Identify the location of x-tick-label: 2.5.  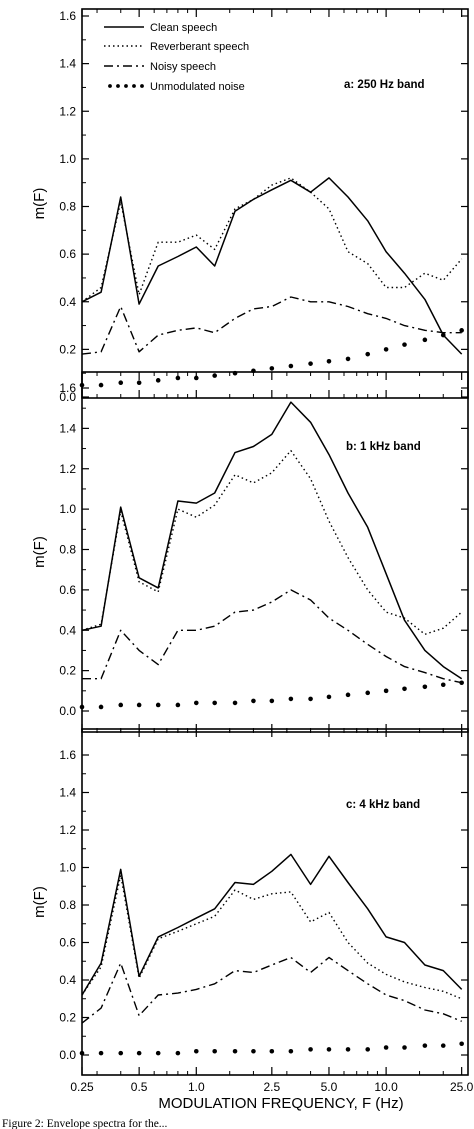
(271, 1087).